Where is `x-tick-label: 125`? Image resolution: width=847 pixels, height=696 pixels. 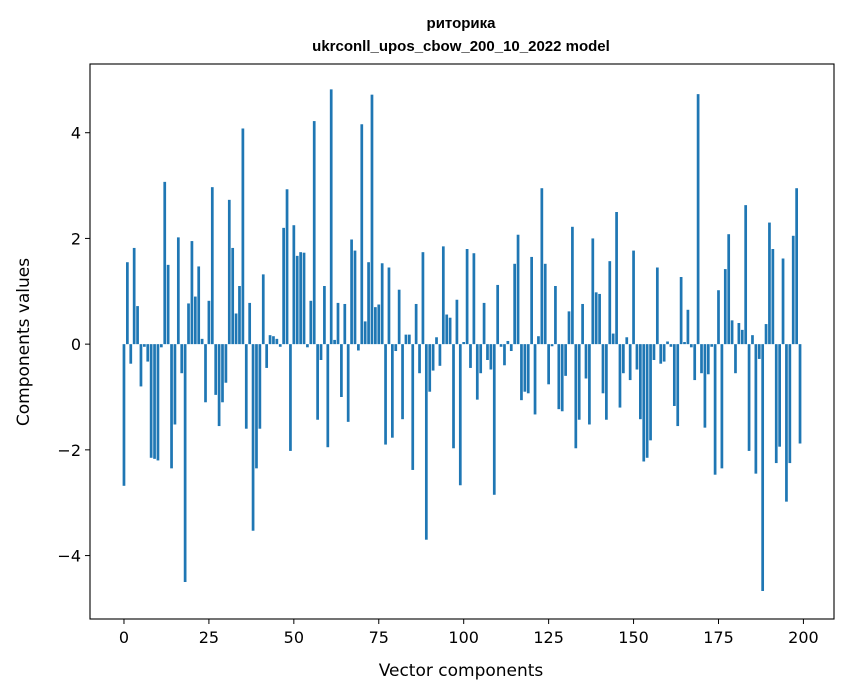
x-tick-label: 125 is located at coordinates (548, 637).